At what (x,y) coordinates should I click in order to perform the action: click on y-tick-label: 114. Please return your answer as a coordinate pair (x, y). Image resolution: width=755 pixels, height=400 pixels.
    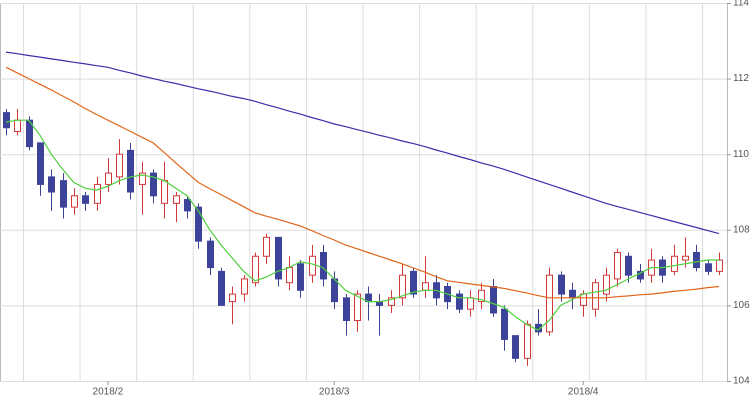
    Looking at the image, I should click on (741, 4).